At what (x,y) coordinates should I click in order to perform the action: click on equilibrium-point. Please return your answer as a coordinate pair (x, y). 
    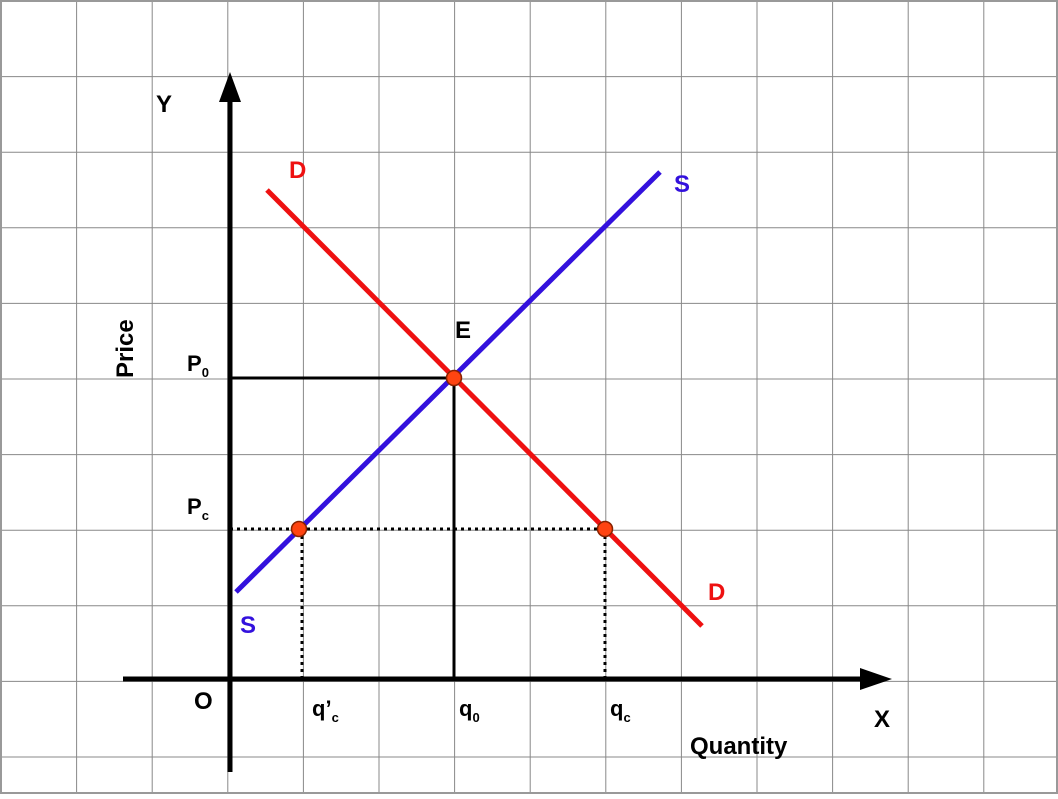
    Looking at the image, I should click on (454, 378).